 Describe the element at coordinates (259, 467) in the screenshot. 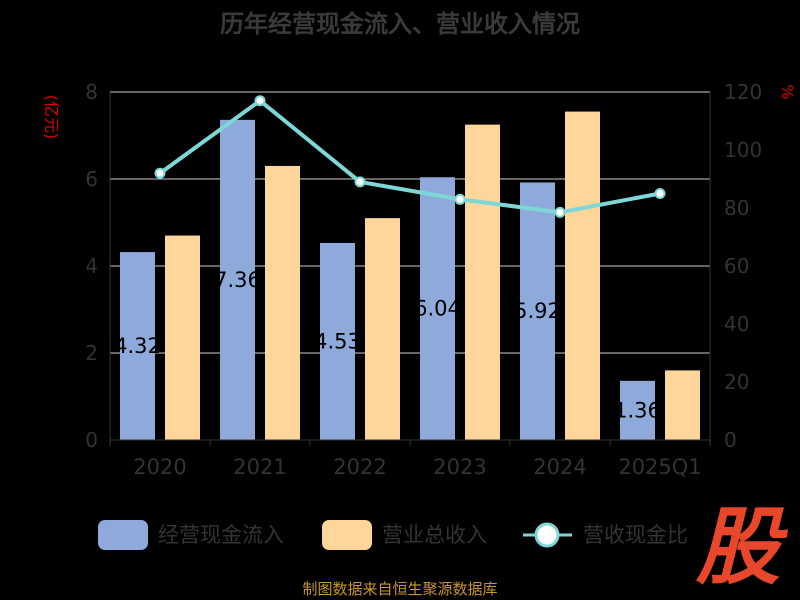

I see `x-tick-label: 2021` at that location.